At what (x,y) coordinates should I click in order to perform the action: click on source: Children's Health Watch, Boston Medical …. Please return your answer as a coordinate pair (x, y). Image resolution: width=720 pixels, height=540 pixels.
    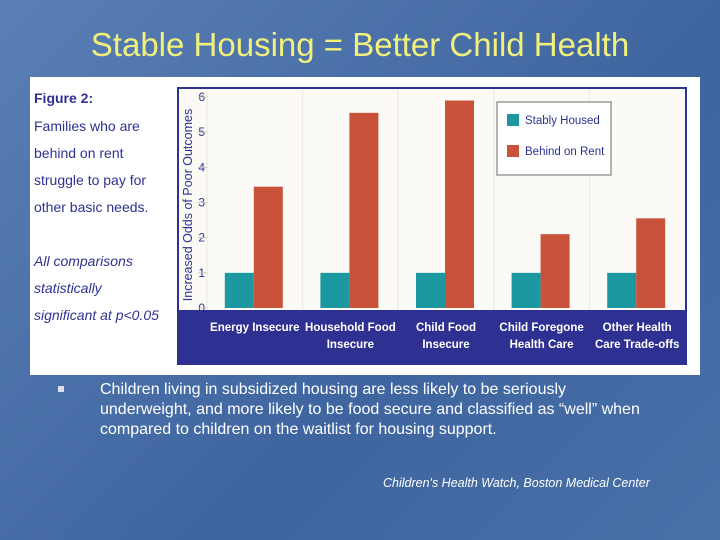
    Looking at the image, I should click on (516, 483).